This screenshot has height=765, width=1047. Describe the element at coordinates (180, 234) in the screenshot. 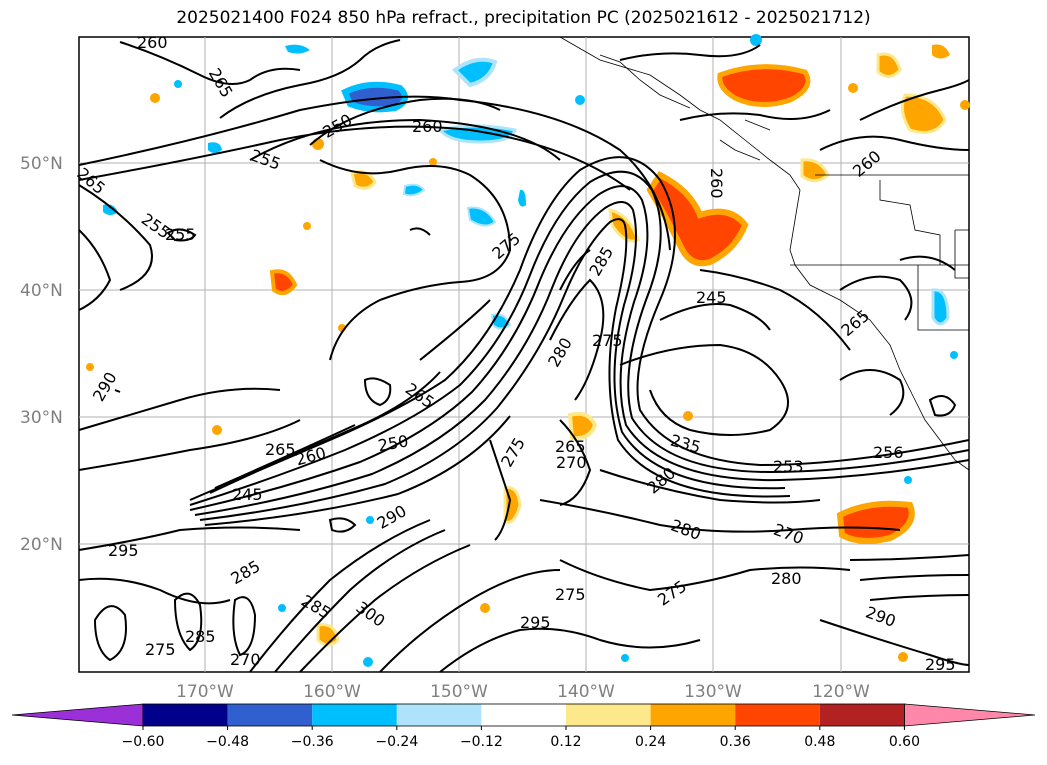

I see `contour-label: 255` at that location.